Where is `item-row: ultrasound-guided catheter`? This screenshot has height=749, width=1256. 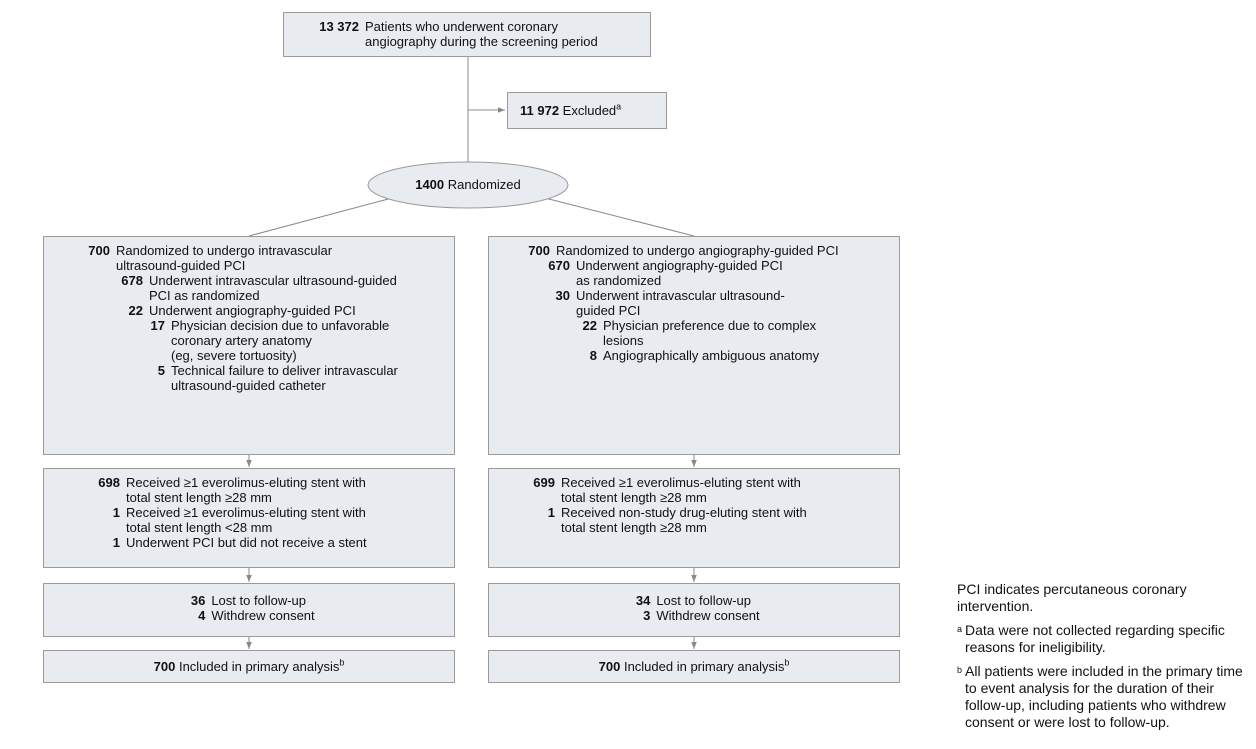
item-row: ultrasound-guided catheter is located at coordinates (249, 385).